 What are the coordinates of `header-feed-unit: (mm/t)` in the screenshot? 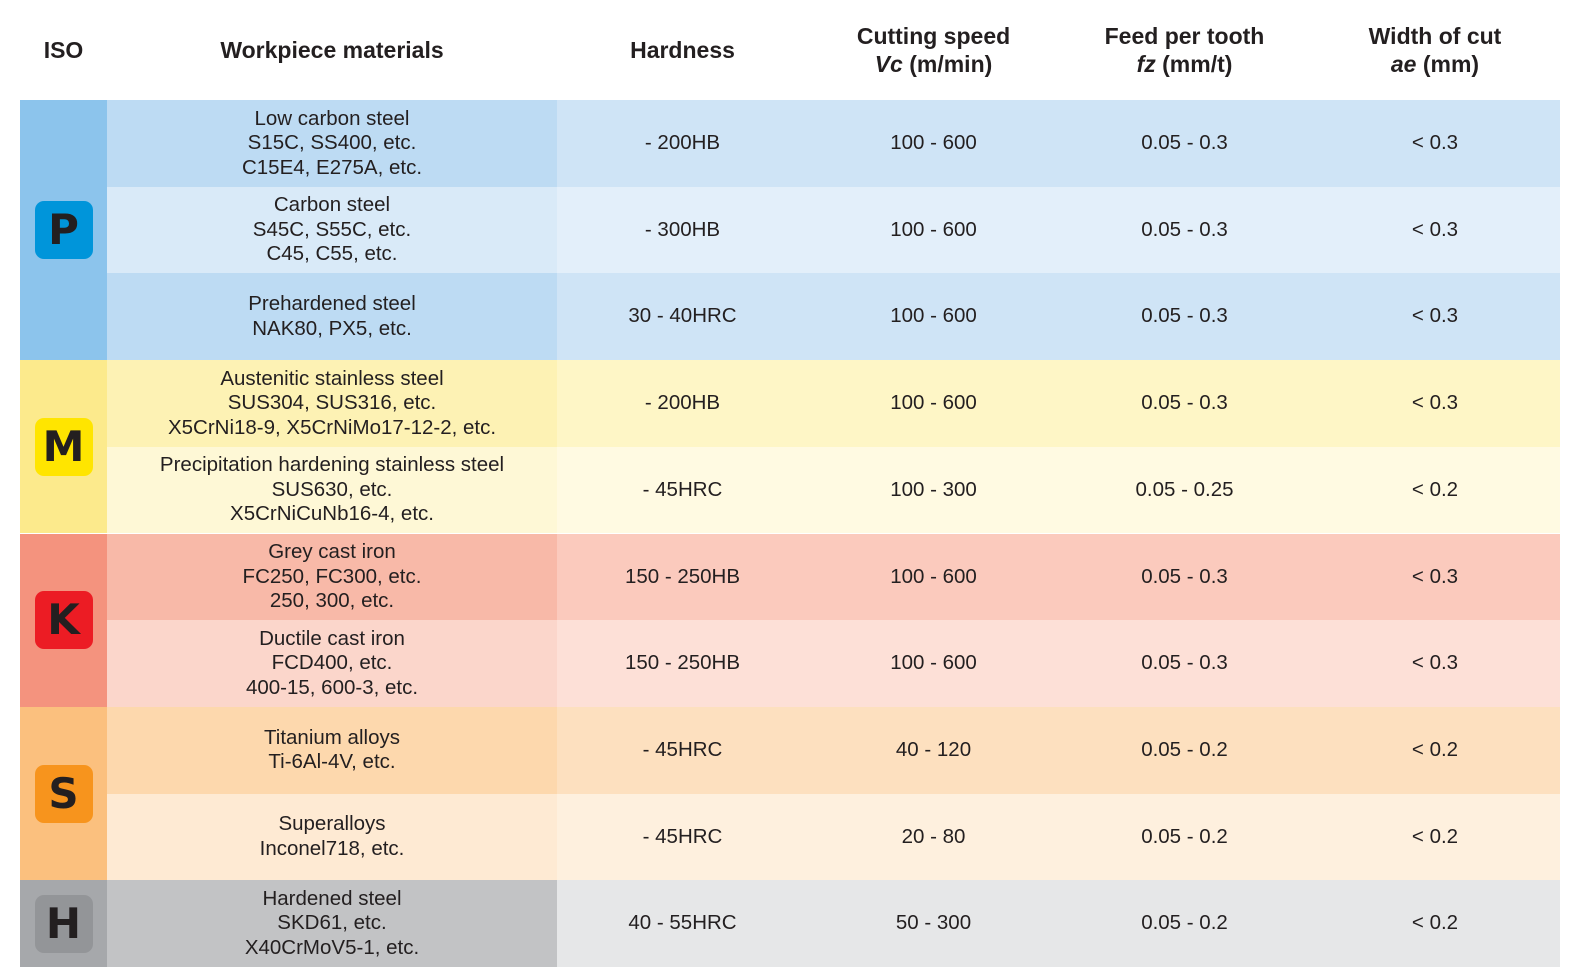 It's located at (1197, 64).